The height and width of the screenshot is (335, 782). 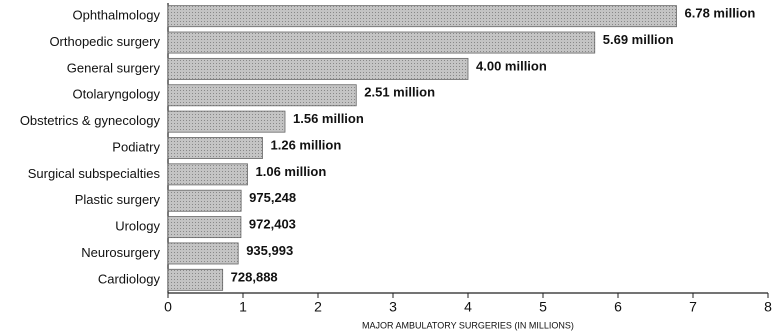 I want to click on data-label: 935,993, so click(x=269, y=250).